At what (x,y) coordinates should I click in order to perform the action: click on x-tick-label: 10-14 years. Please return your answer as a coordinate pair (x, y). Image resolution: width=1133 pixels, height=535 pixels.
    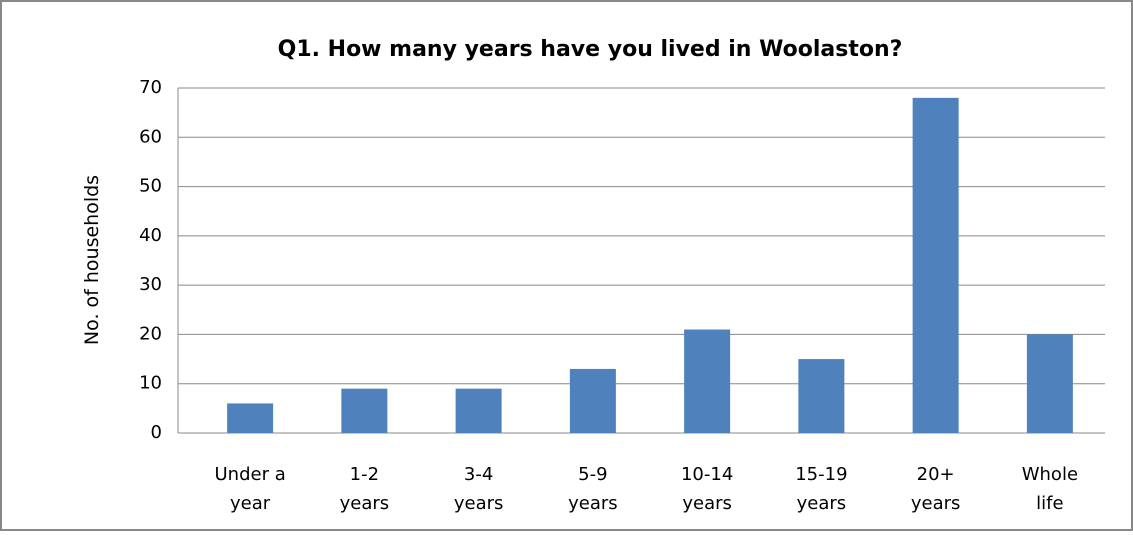
    Looking at the image, I should click on (707, 489).